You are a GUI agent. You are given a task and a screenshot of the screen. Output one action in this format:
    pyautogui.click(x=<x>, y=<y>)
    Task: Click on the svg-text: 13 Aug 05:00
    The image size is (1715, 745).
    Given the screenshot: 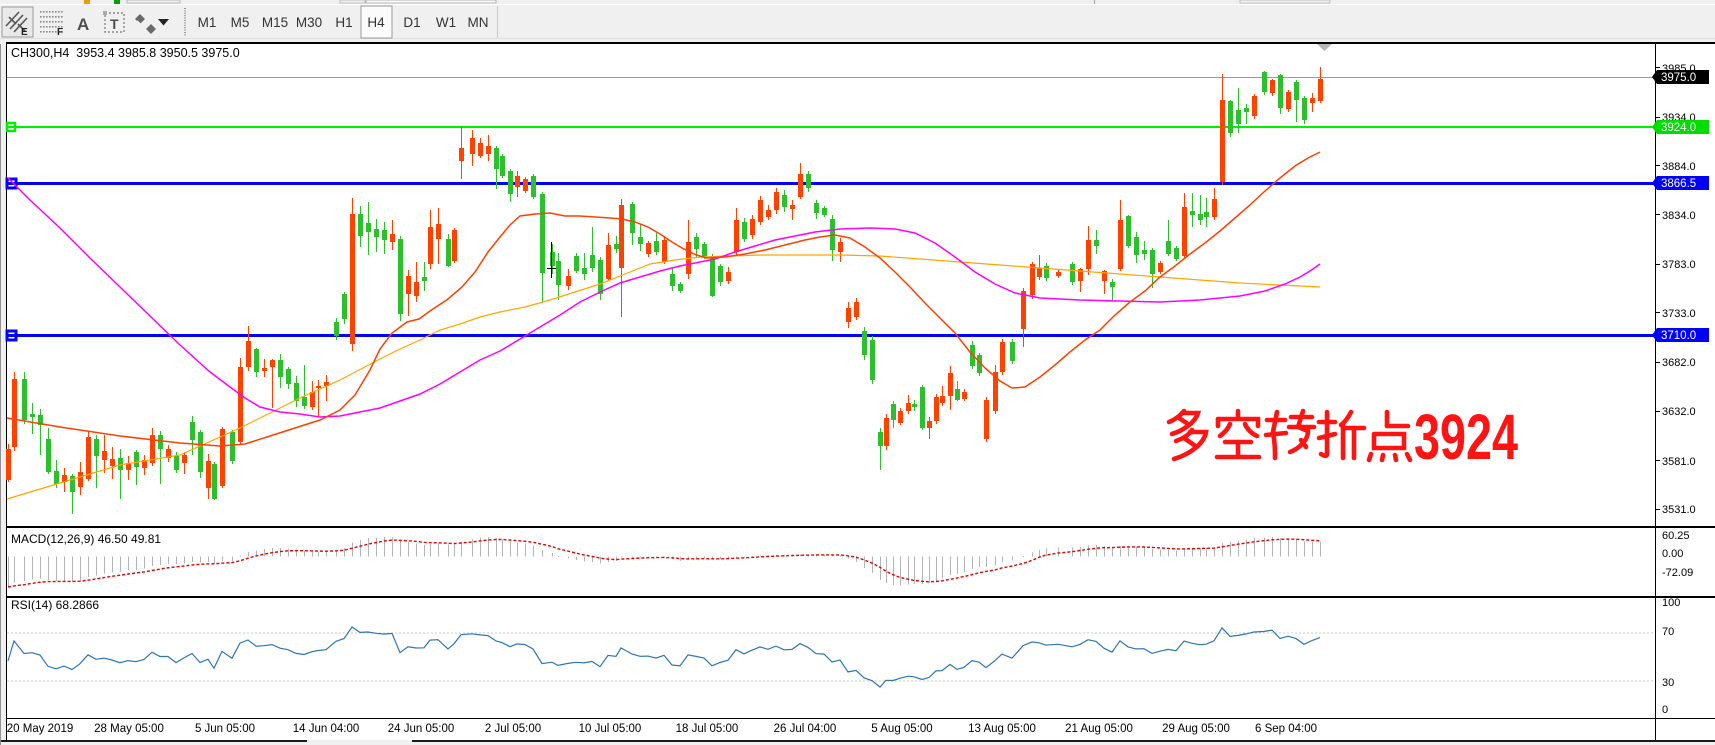 What is the action you would take?
    pyautogui.click(x=1002, y=729)
    